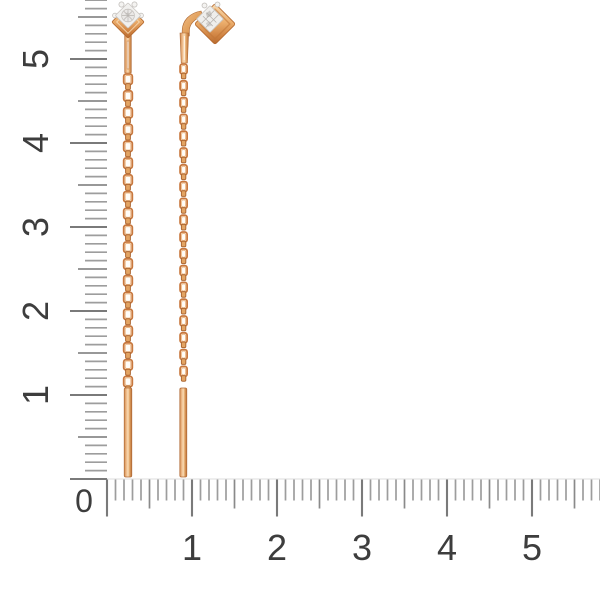 Image resolution: width=600 pixels, height=600 pixels. I want to click on left-earring-post-slot, so click(128, 55).